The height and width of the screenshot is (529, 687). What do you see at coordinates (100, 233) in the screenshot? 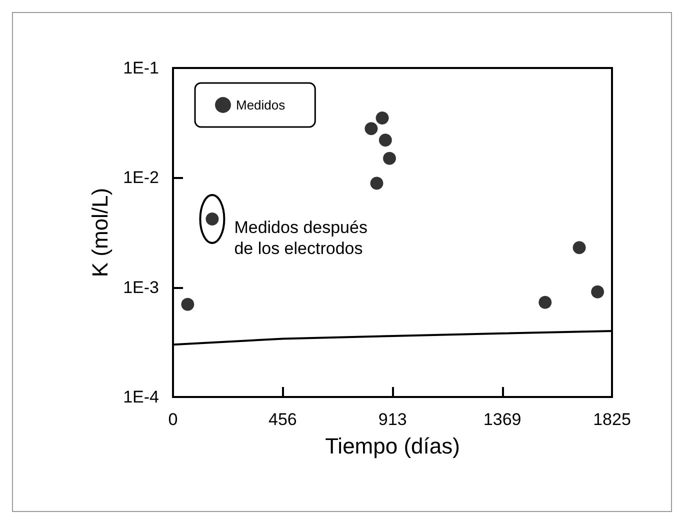
I see `y-axis-title: K (mol/L)` at bounding box center [100, 233].